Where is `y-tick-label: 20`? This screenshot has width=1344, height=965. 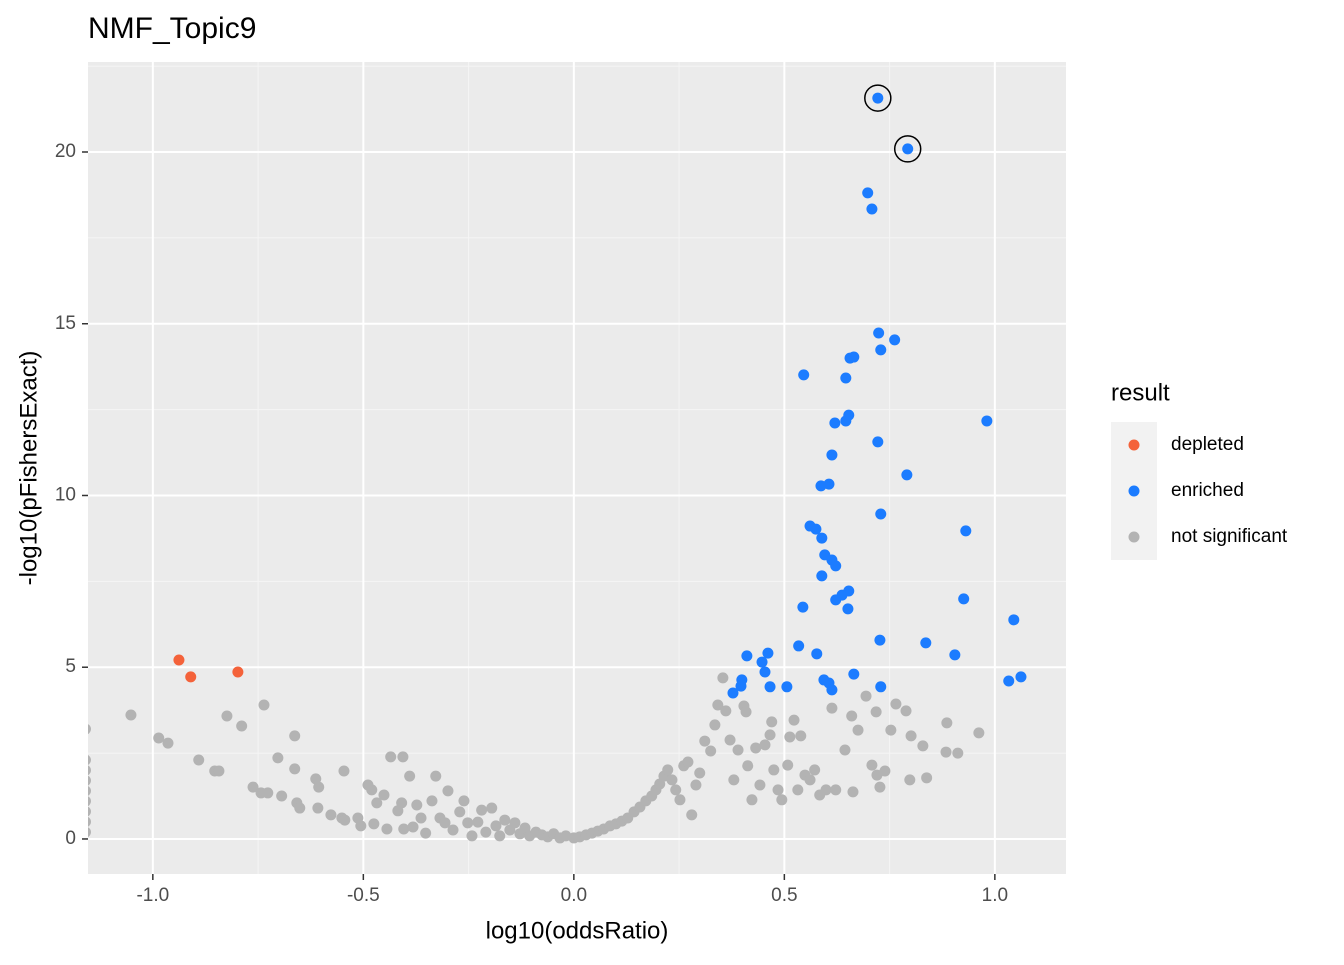
y-tick-label: 20 is located at coordinates (65, 151).